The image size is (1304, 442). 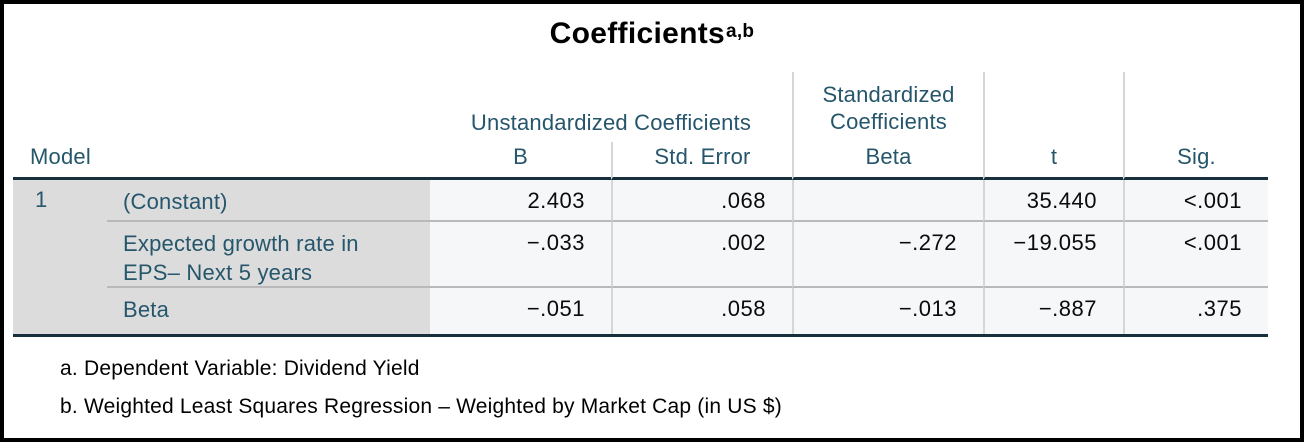 What do you see at coordinates (268, 201) in the screenshot?
I see `row-label-constant: (Constant)` at bounding box center [268, 201].